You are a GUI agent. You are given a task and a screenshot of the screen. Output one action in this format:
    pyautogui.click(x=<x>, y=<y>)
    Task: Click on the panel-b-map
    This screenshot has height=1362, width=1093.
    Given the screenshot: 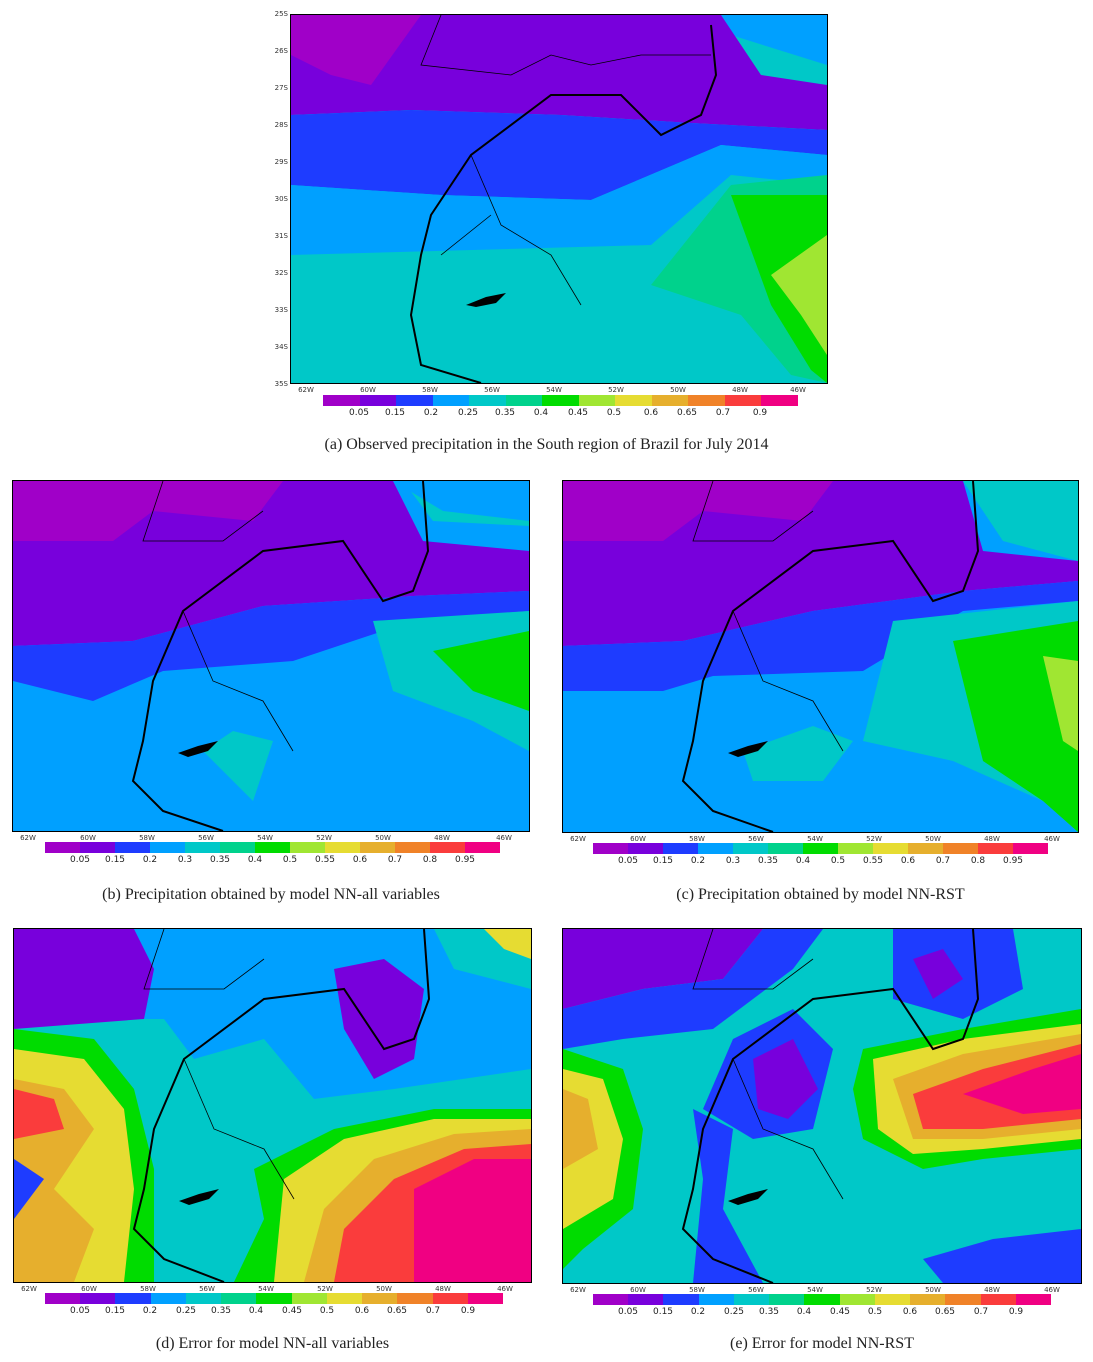 What is the action you would take?
    pyautogui.click(x=271, y=656)
    